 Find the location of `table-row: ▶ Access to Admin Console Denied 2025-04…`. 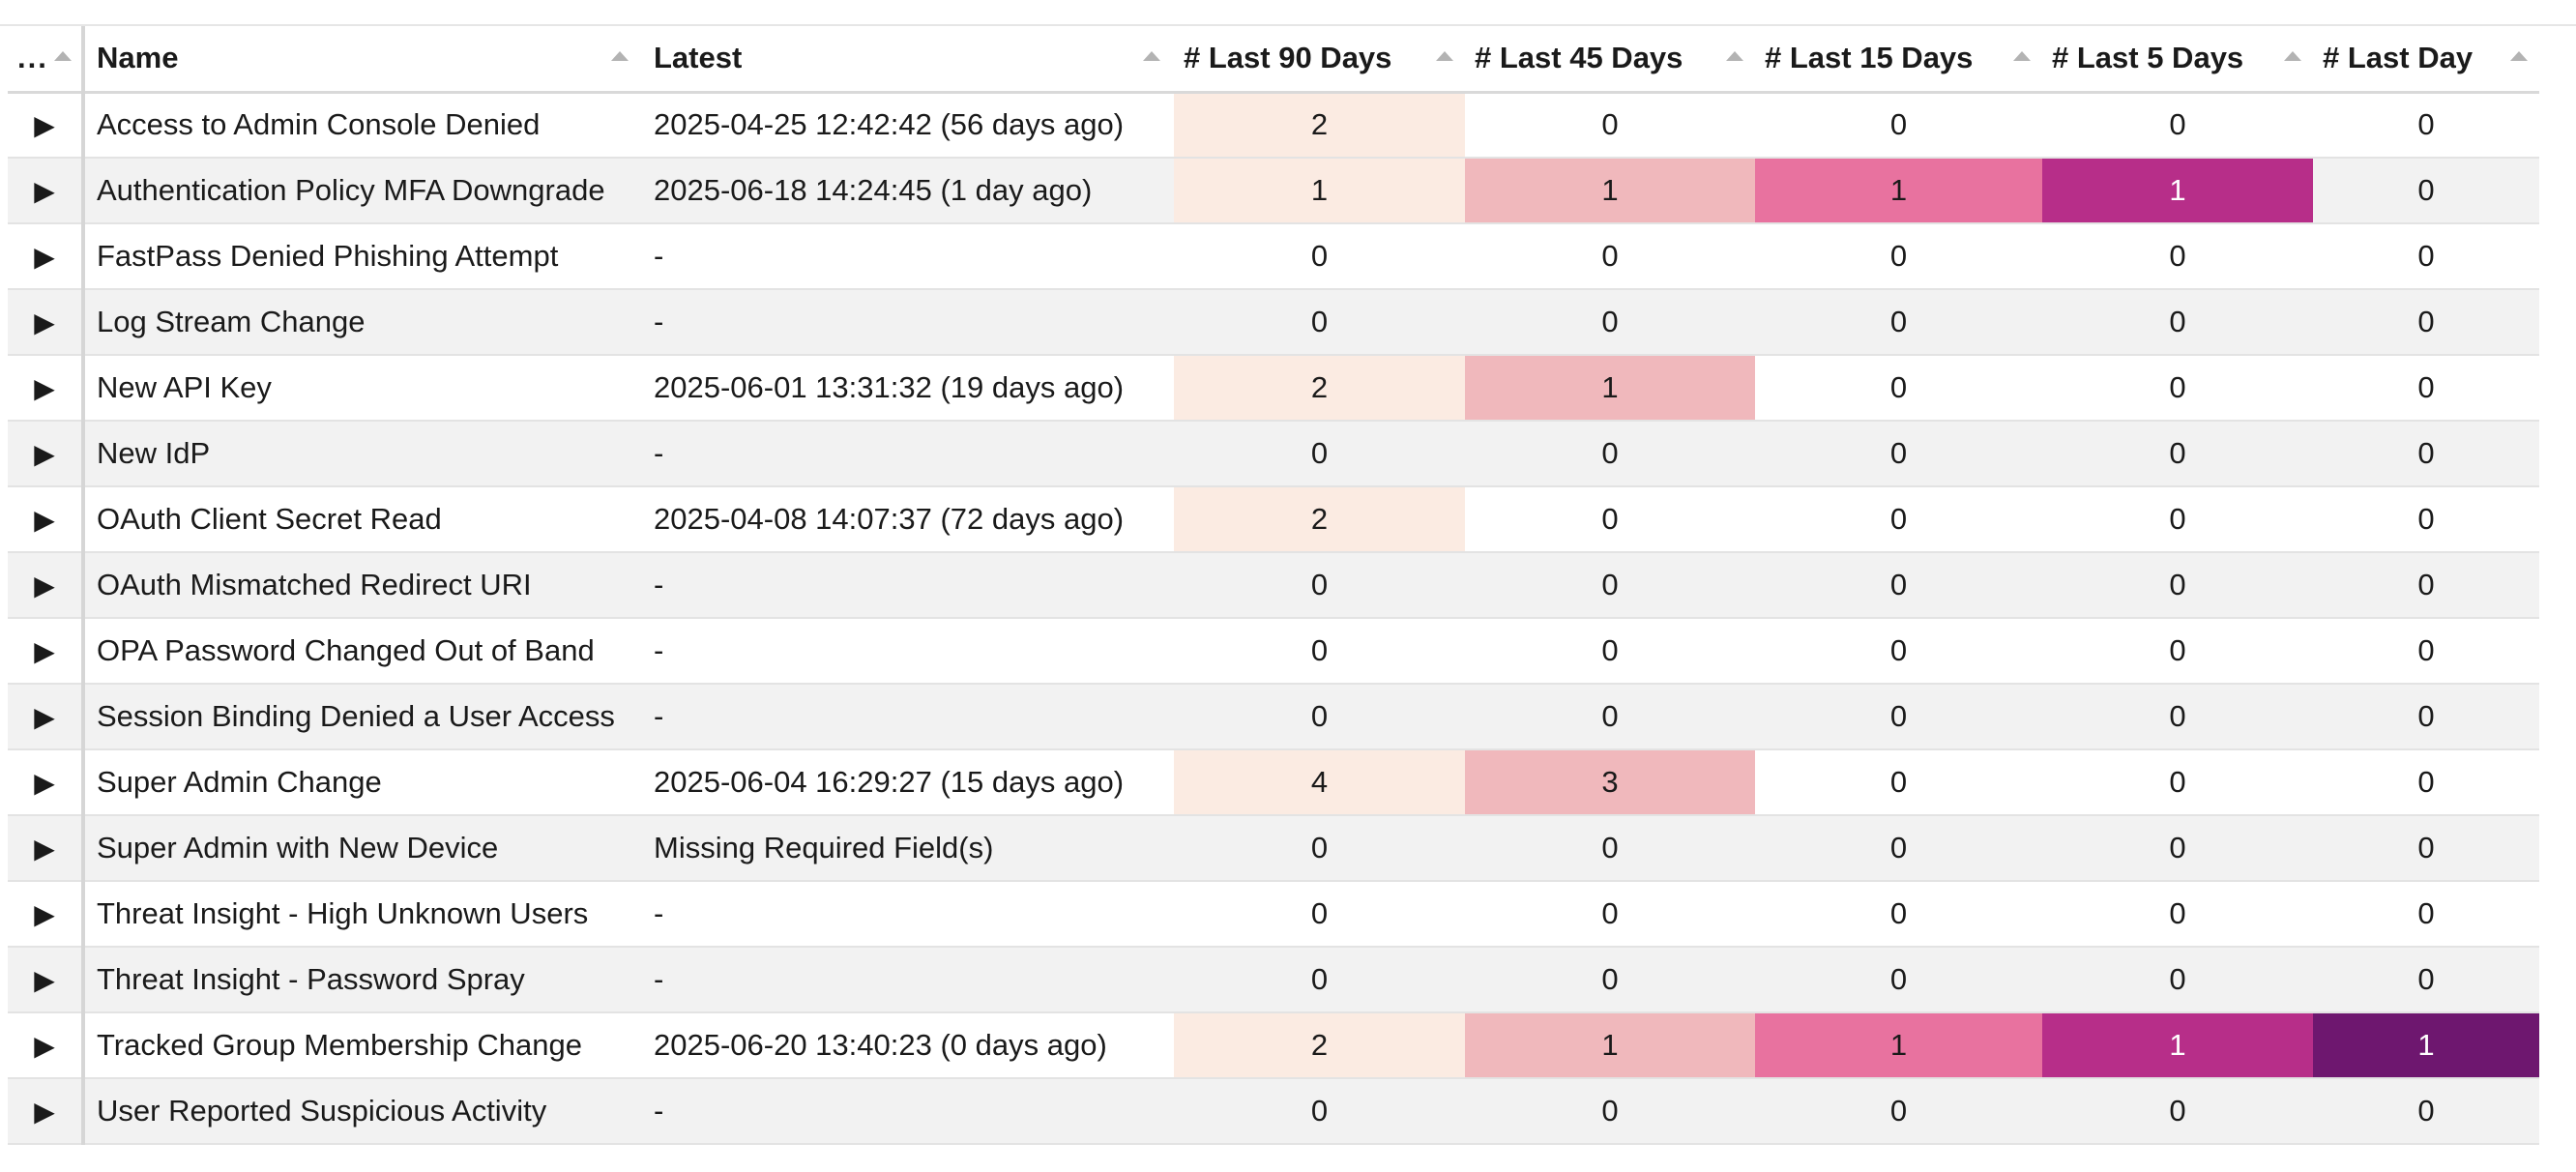

table-row: ▶ Access to Admin Console Denied 2025-04… is located at coordinates (1273, 126).